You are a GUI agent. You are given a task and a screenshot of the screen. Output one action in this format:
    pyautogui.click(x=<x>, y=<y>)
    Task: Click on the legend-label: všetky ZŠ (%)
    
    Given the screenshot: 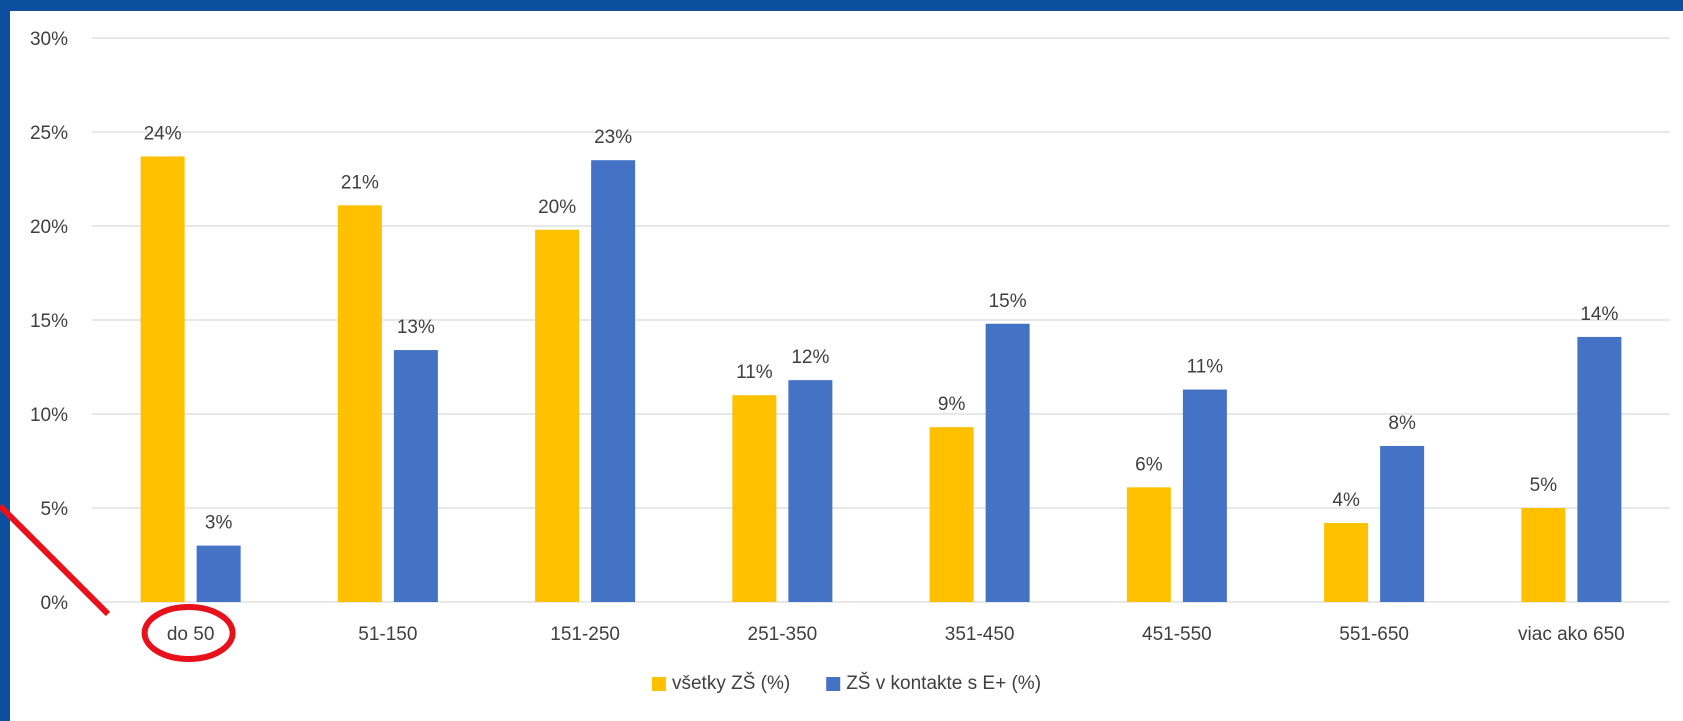 What is the action you would take?
    pyautogui.click(x=731, y=683)
    